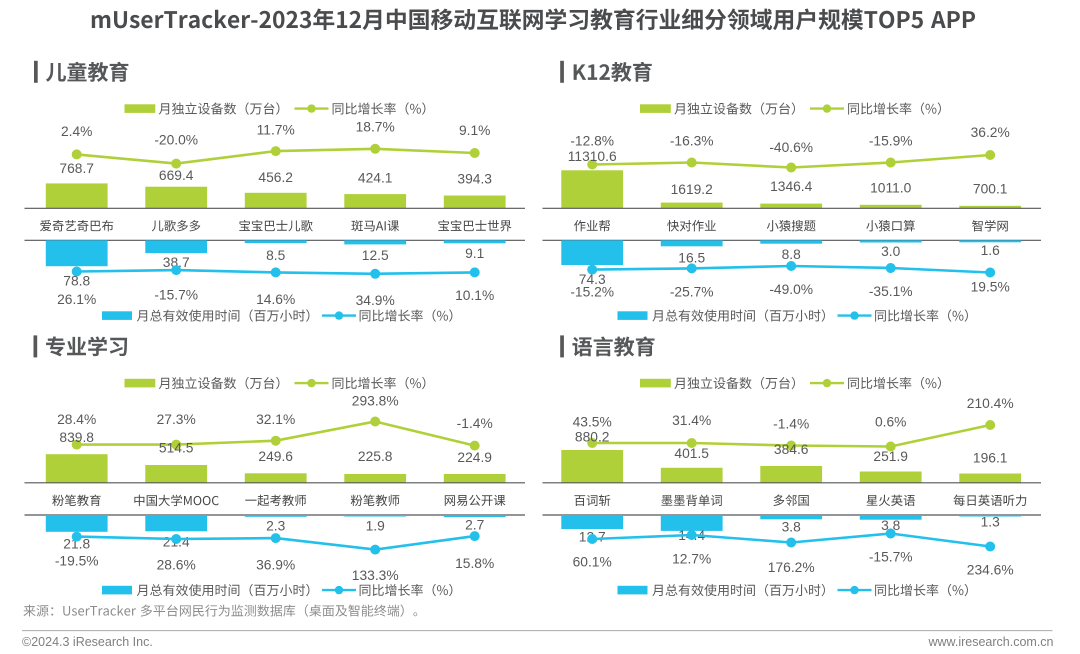  Describe the element at coordinates (275, 565) in the screenshot. I see `svg-text: 36.9%` at that location.